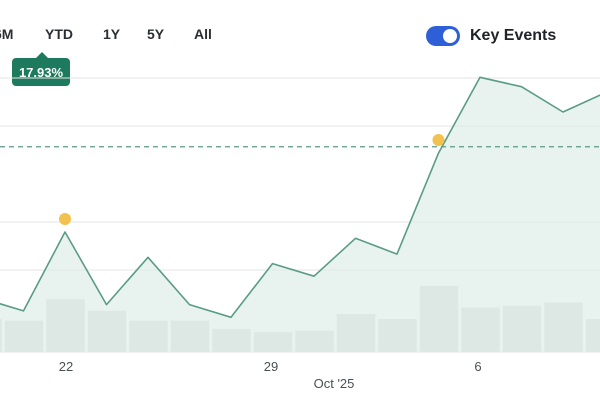 The height and width of the screenshot is (400, 600). I want to click on key-events-label: Key Events, so click(513, 35).